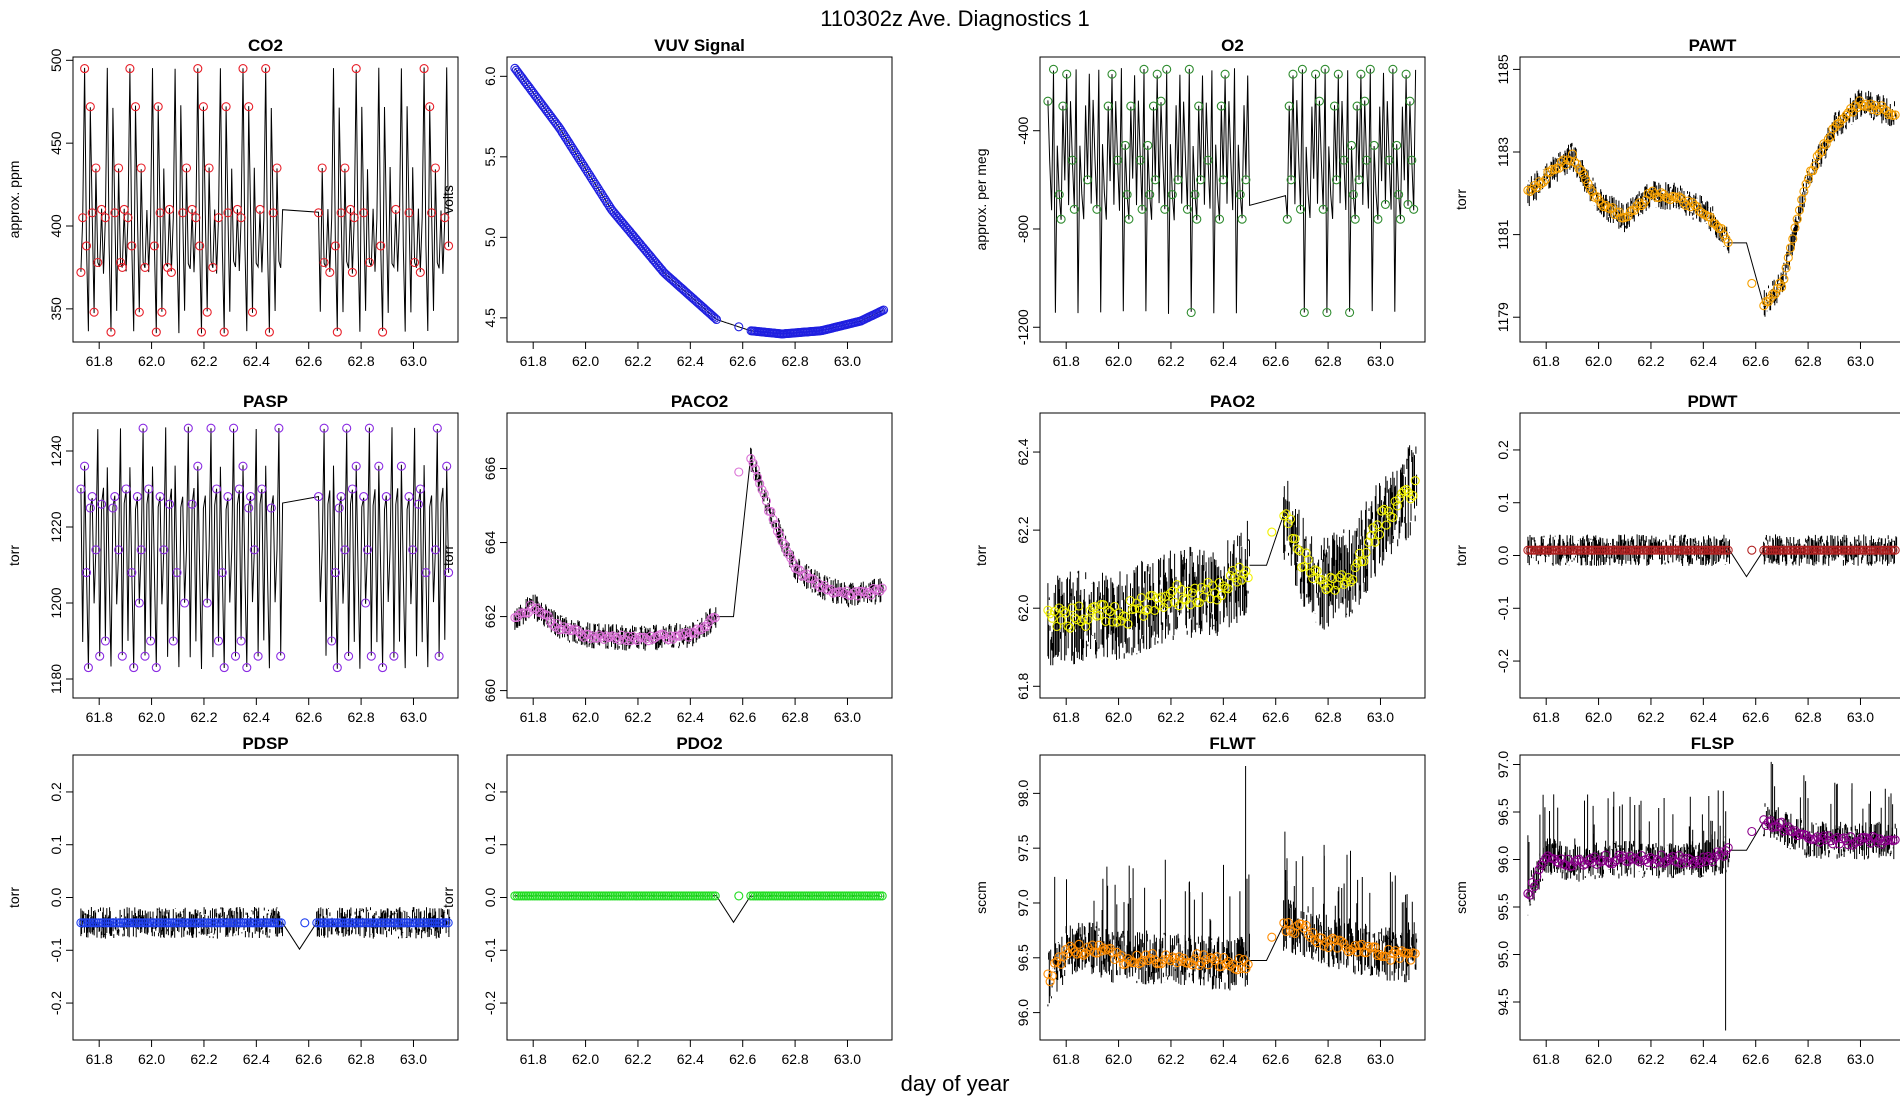 Image resolution: width=1900 pixels, height=1100 pixels. Describe the element at coordinates (360, 717) in the screenshot. I see `x-tick-label: 62.8` at that location.